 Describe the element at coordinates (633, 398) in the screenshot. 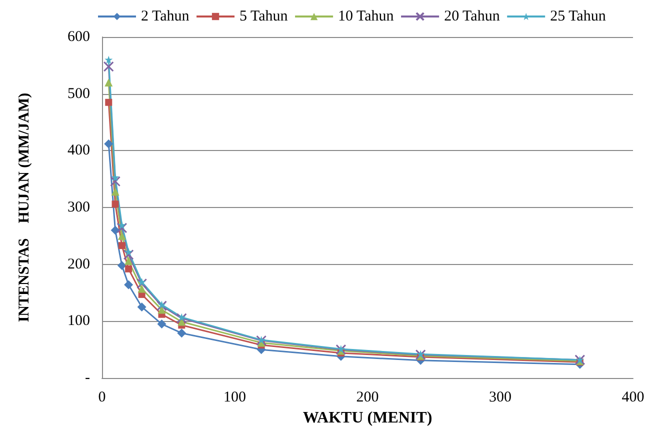

I see `x-tick-label: 400` at that location.